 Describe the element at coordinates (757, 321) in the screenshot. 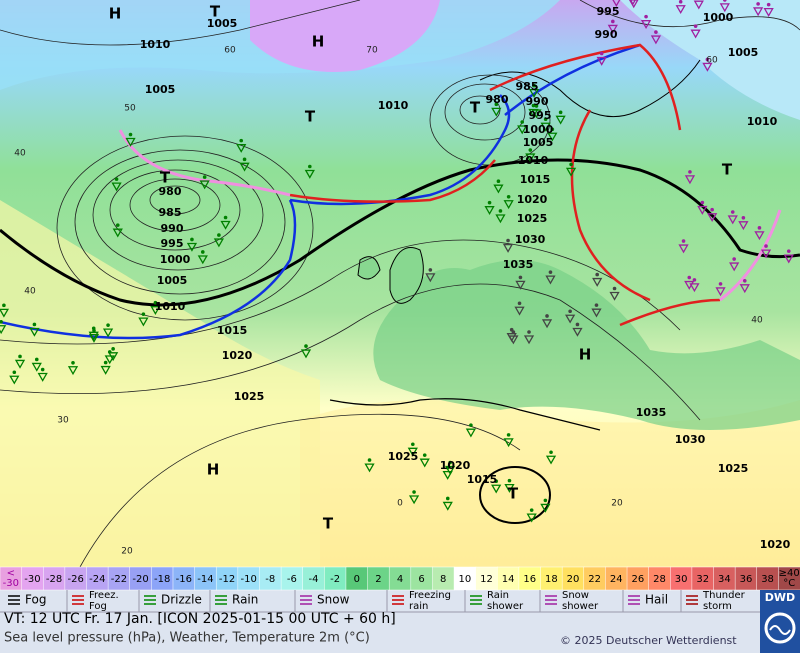

I see `isotherm-label: 40` at that location.